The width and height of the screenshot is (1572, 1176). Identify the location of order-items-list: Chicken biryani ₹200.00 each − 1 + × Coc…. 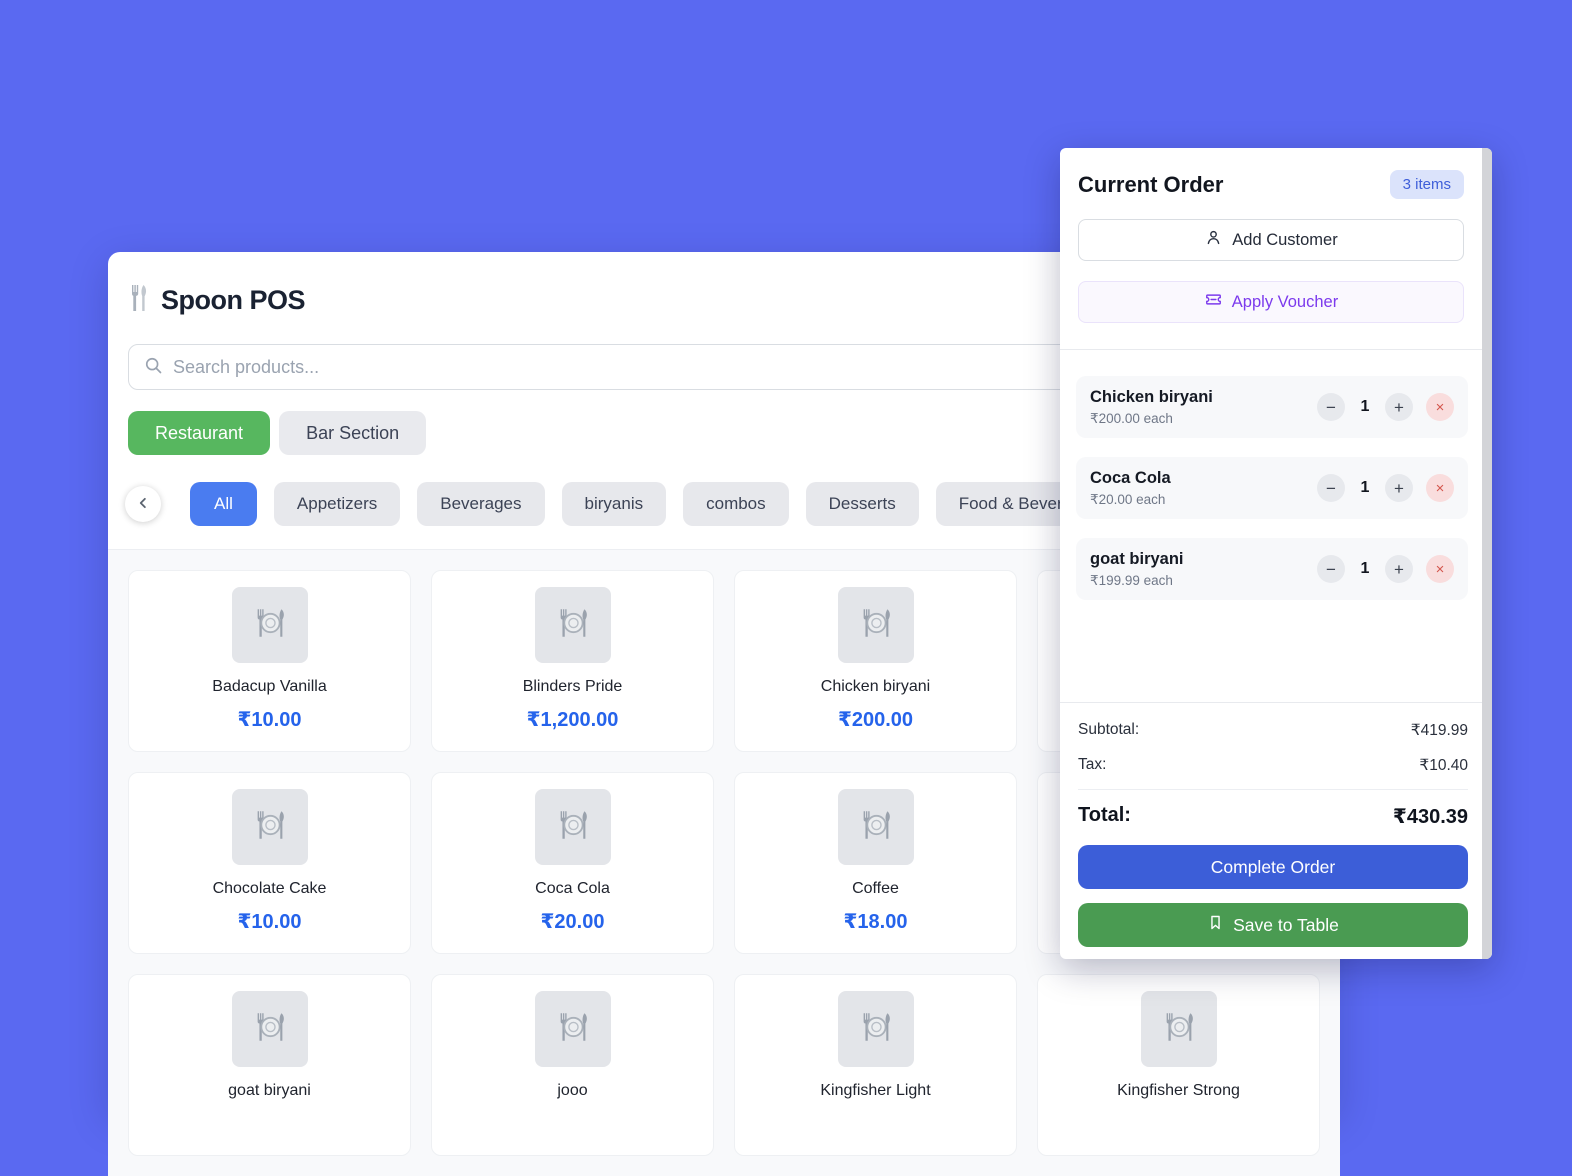
(1276, 526).